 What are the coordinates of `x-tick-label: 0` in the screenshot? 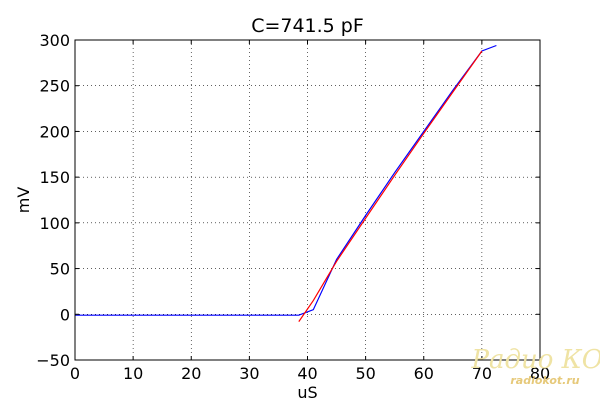 It's located at (75, 373).